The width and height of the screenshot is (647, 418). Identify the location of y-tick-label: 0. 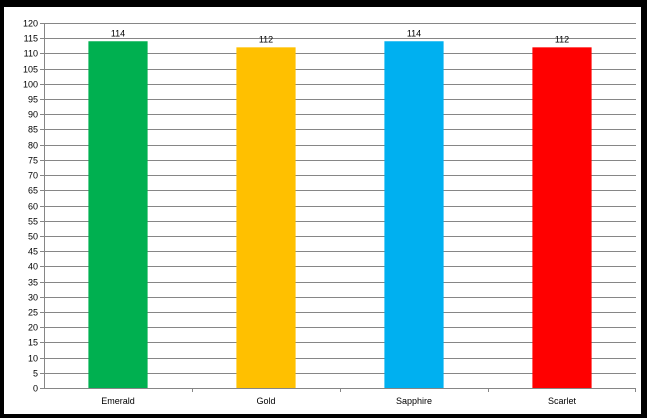
(35, 389).